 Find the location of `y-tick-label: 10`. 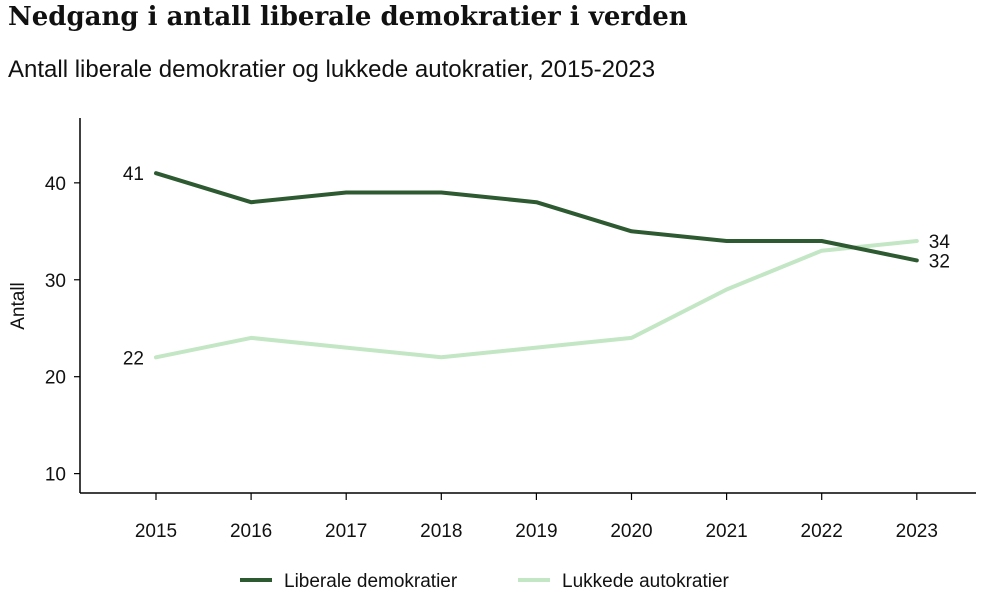

y-tick-label: 10 is located at coordinates (55, 475).